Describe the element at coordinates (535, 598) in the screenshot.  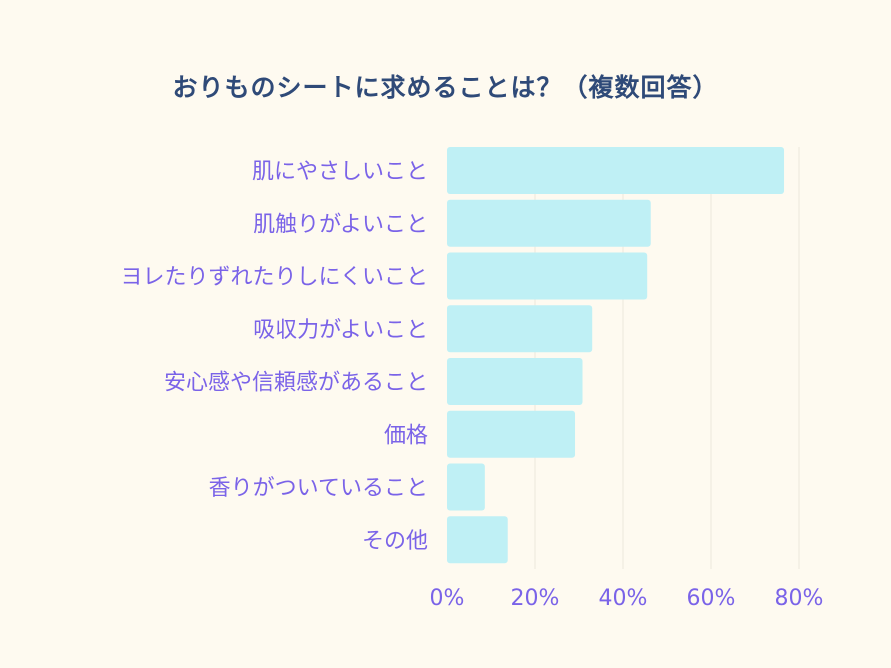
I see `x-tick-label: 20%` at that location.